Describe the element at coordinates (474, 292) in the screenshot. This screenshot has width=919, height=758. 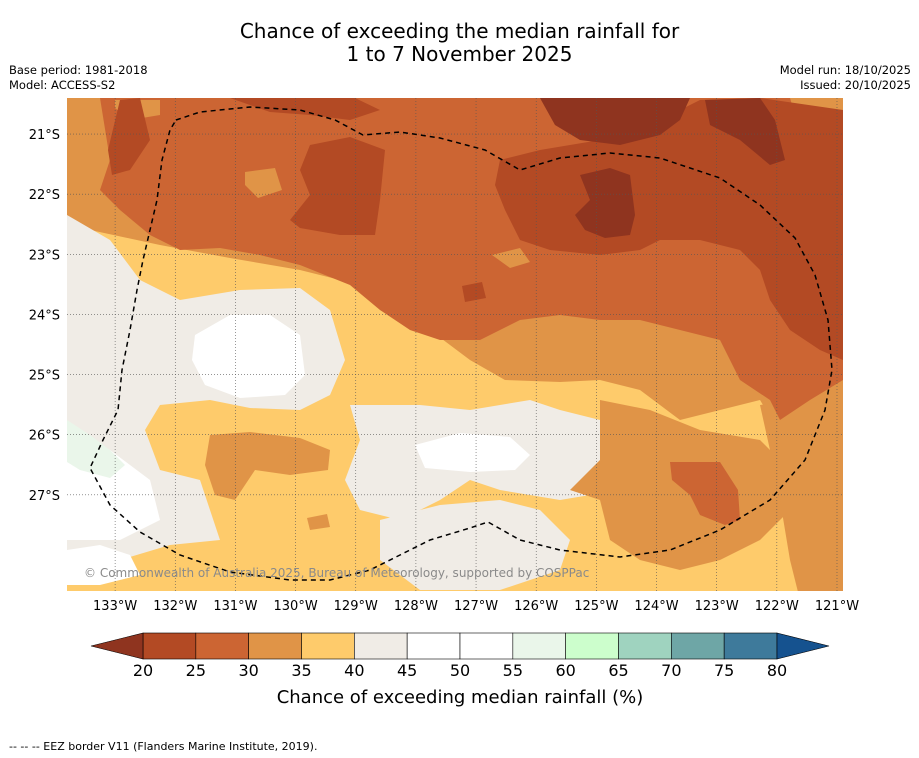
I see `region-dark-core-patch` at that location.